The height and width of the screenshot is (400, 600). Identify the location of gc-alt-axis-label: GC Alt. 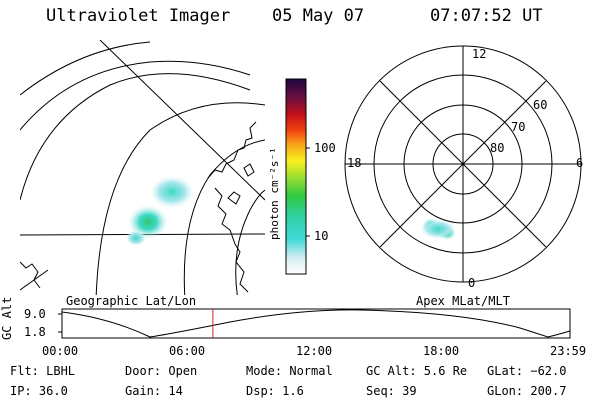
(7, 318).